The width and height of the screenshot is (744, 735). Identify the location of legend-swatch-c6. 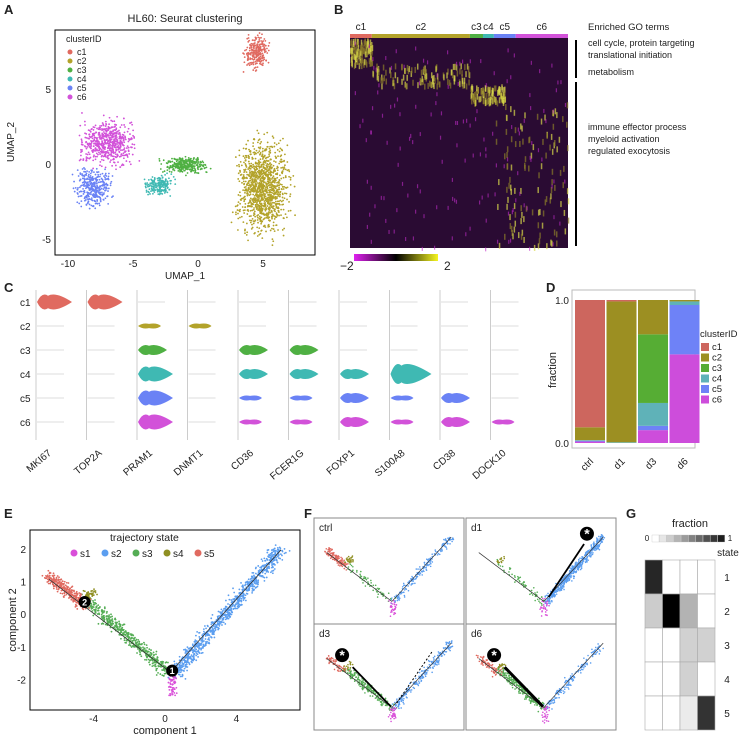
(705, 399).